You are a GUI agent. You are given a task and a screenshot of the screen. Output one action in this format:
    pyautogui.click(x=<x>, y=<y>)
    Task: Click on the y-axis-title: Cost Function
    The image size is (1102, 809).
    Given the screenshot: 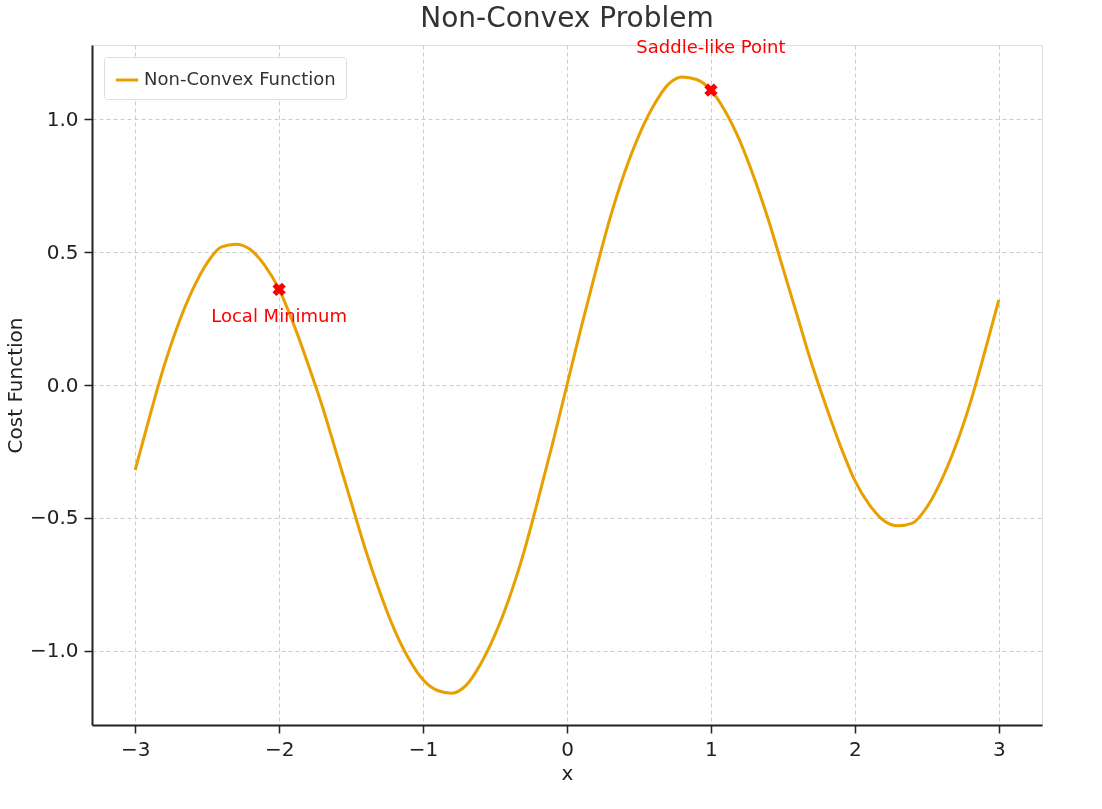 What is the action you would take?
    pyautogui.click(x=14, y=385)
    